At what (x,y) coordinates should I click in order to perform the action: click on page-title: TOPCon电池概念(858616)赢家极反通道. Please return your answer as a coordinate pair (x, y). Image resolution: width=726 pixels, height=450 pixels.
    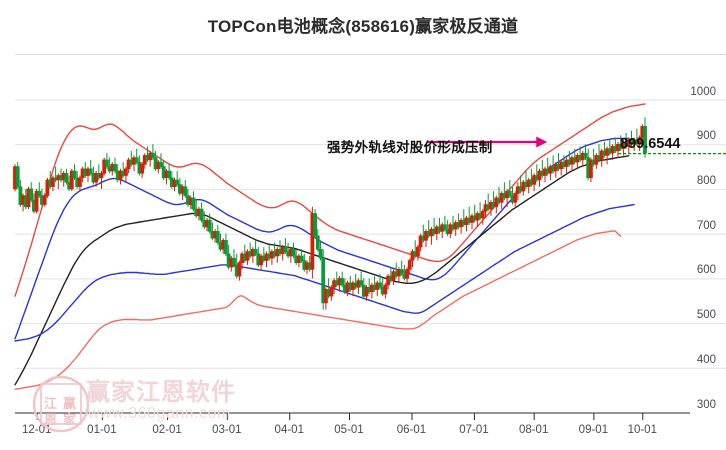
    Looking at the image, I should click on (363, 26).